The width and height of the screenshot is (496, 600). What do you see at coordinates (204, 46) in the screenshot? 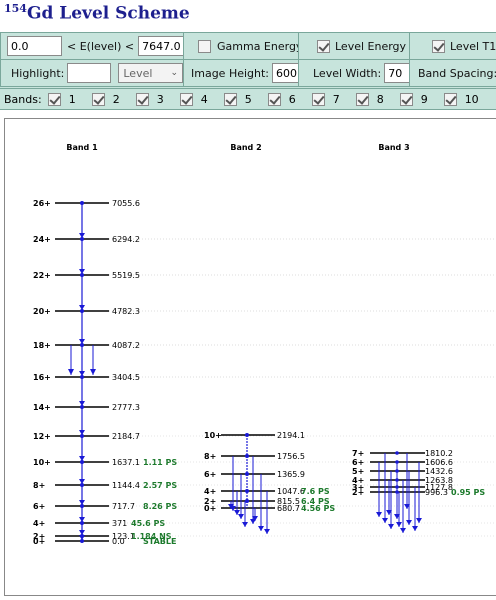
I see `gamma-energy-checkbox` at bounding box center [204, 46].